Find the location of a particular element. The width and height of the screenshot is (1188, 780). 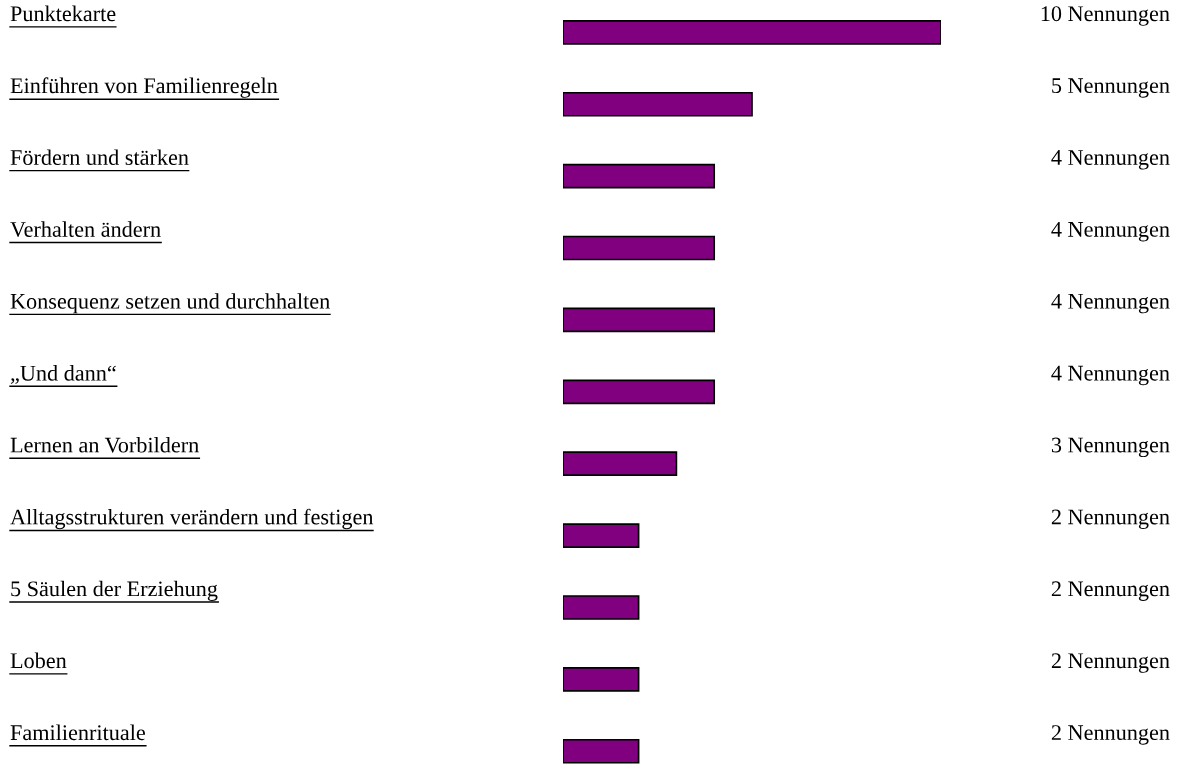

y-tick-label: Konsequenz setzen und durchhalten is located at coordinates (170, 303).